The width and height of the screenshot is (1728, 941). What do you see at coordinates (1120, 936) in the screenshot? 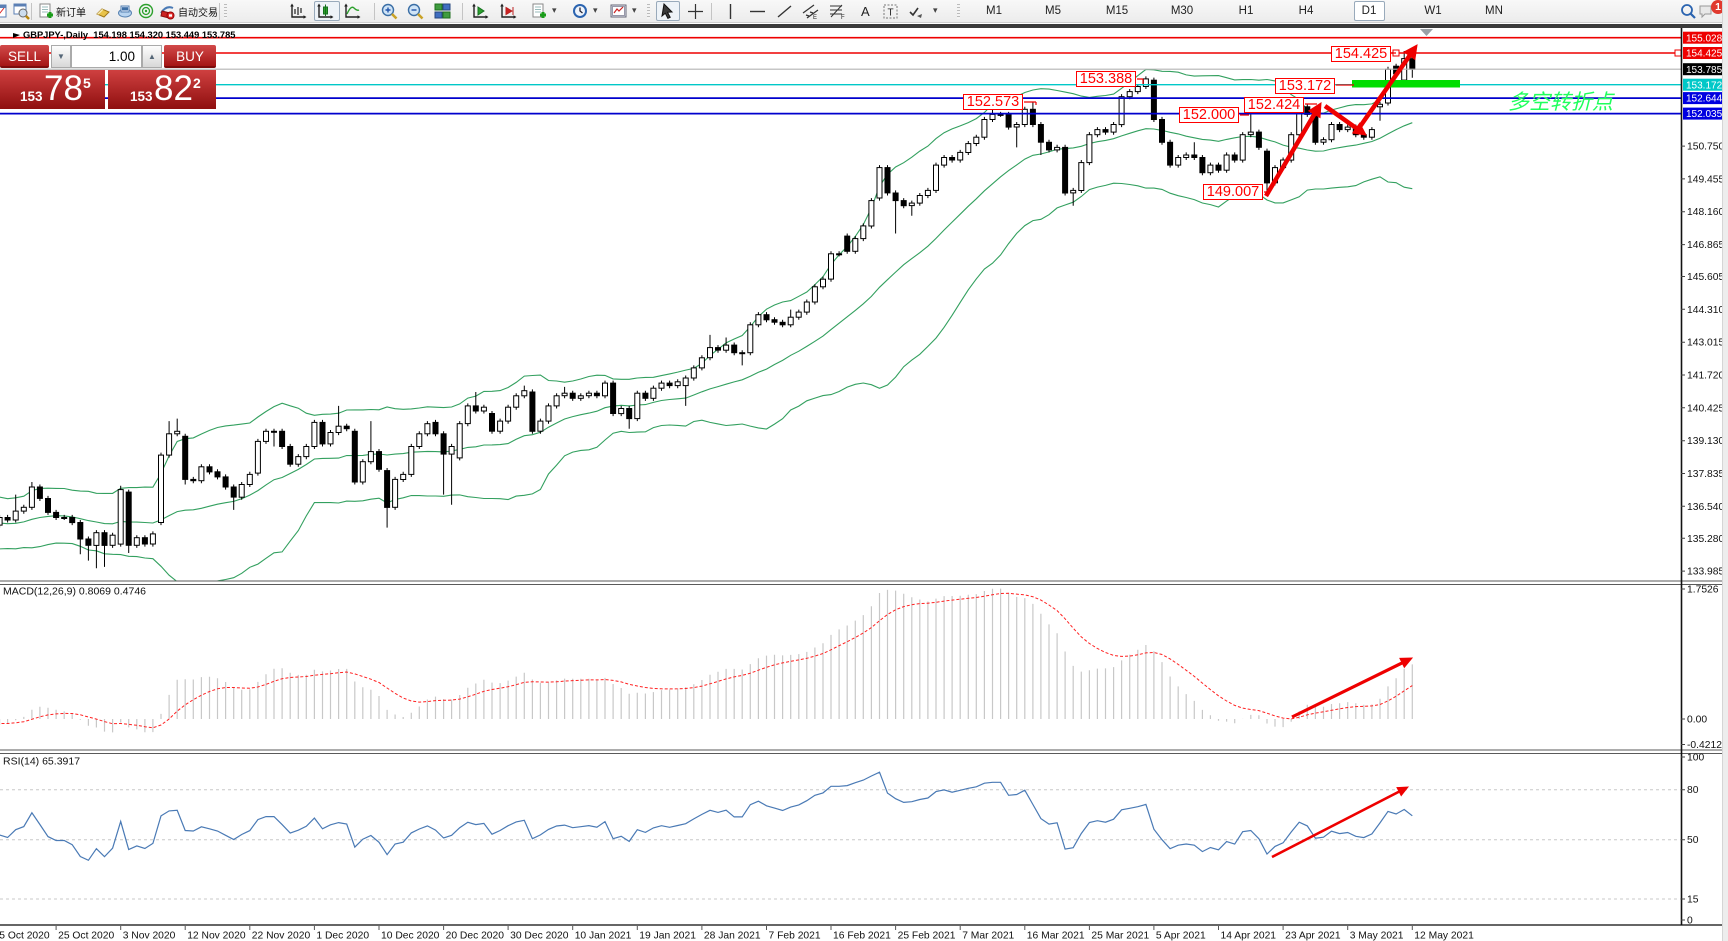
I see `svg-text: 25 Mar 2021` at bounding box center [1120, 936].